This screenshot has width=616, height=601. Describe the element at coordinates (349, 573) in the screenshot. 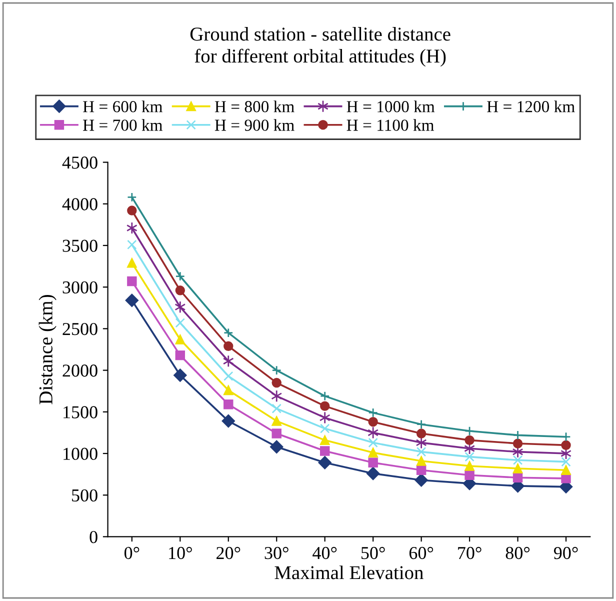

I see `x-axis-title: Maximal Elevation` at that location.